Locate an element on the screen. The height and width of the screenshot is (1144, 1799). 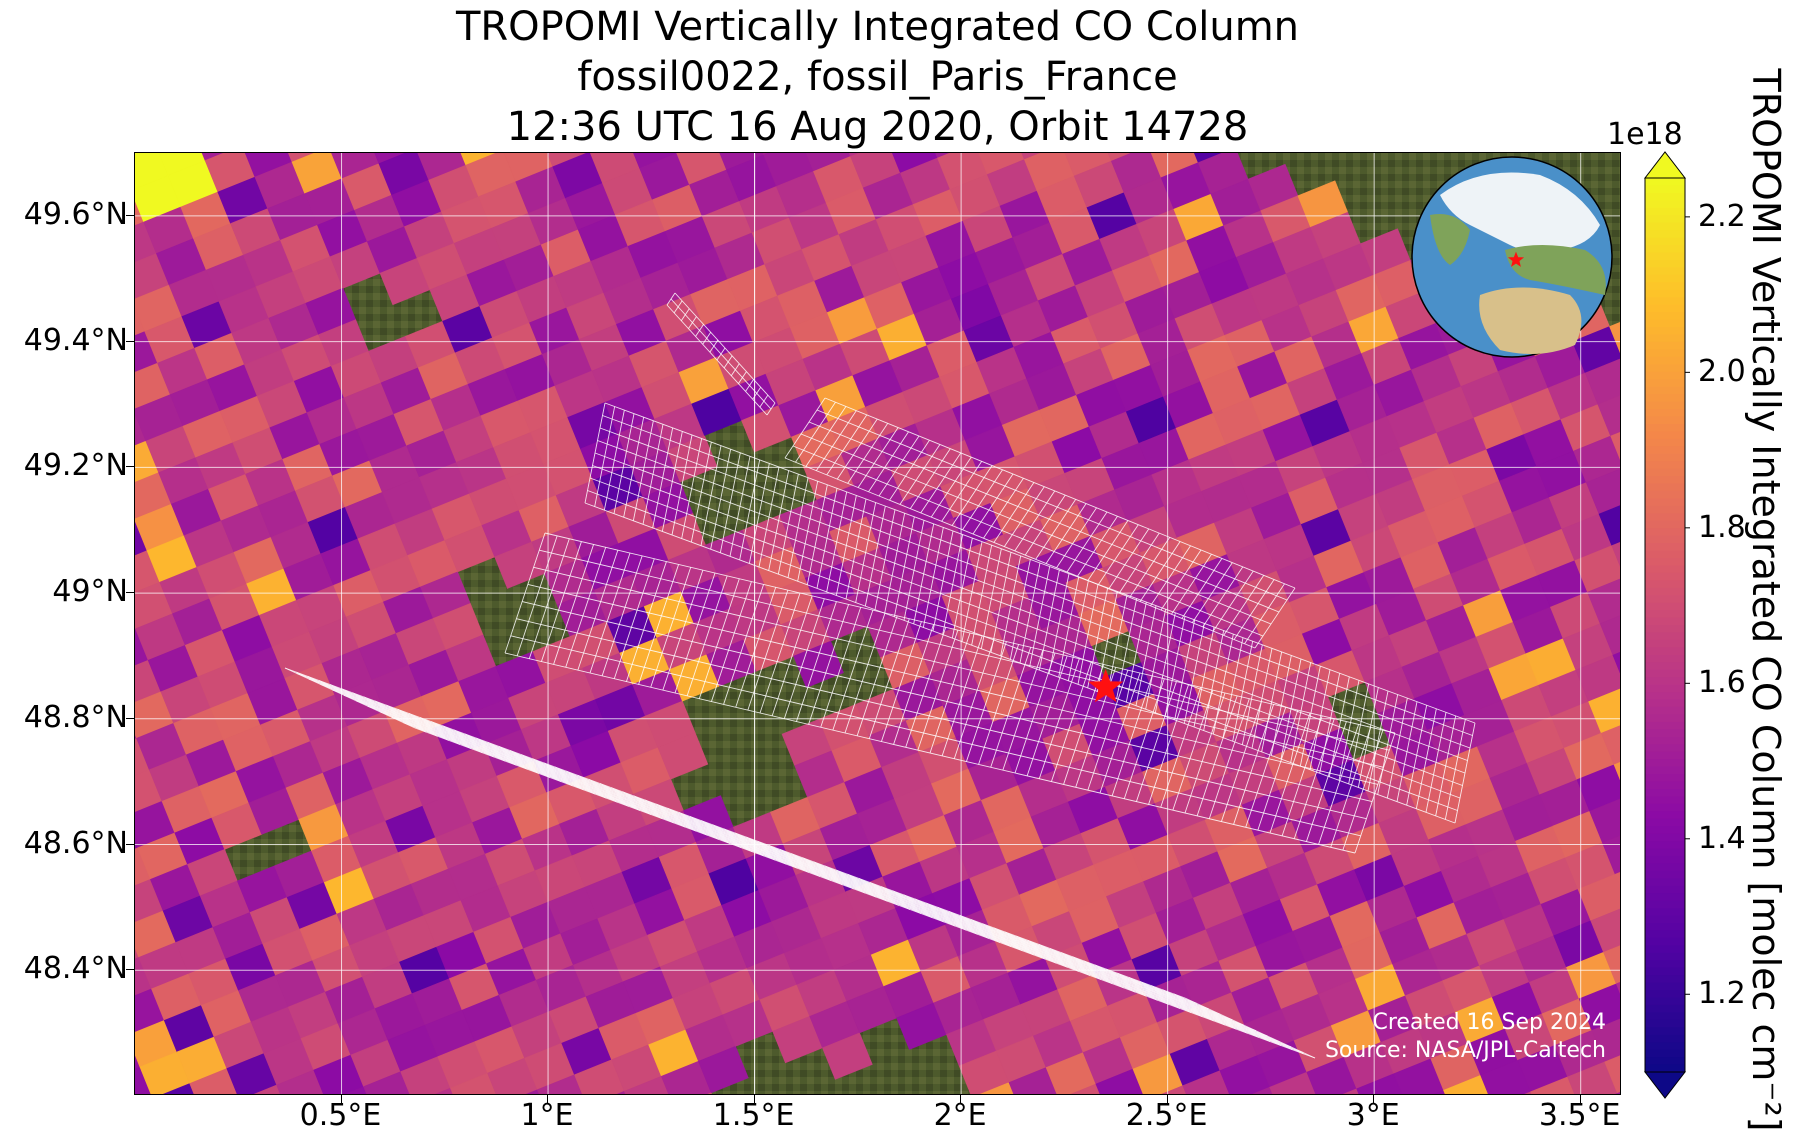
lat-tick-label: 49°N is located at coordinates (90, 592).